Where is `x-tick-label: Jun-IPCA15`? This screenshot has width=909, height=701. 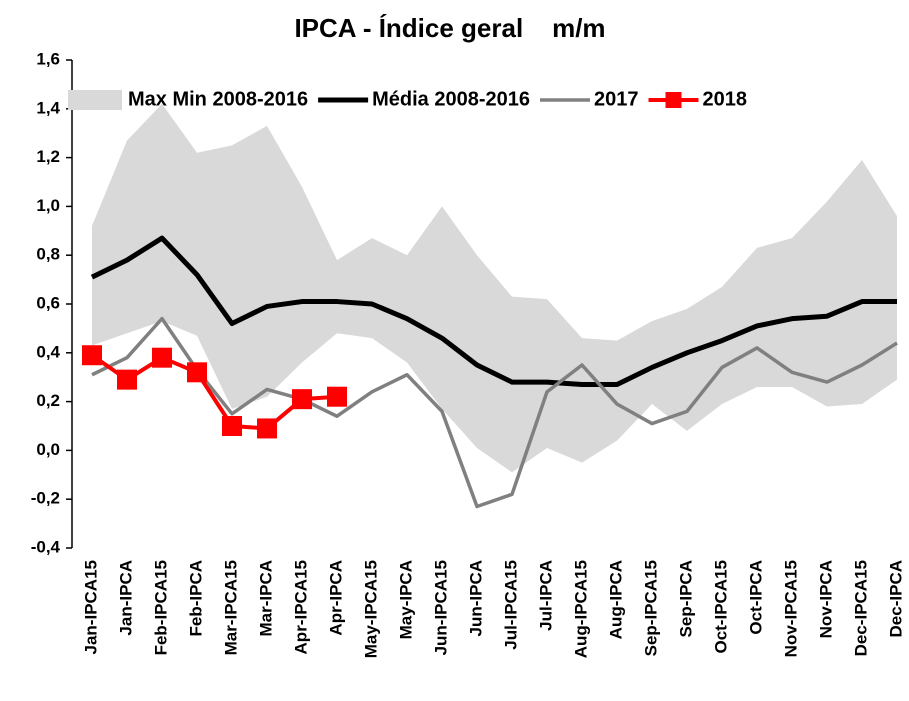
x-tick-label: Jun-IPCA15 is located at coordinates (440, 607).